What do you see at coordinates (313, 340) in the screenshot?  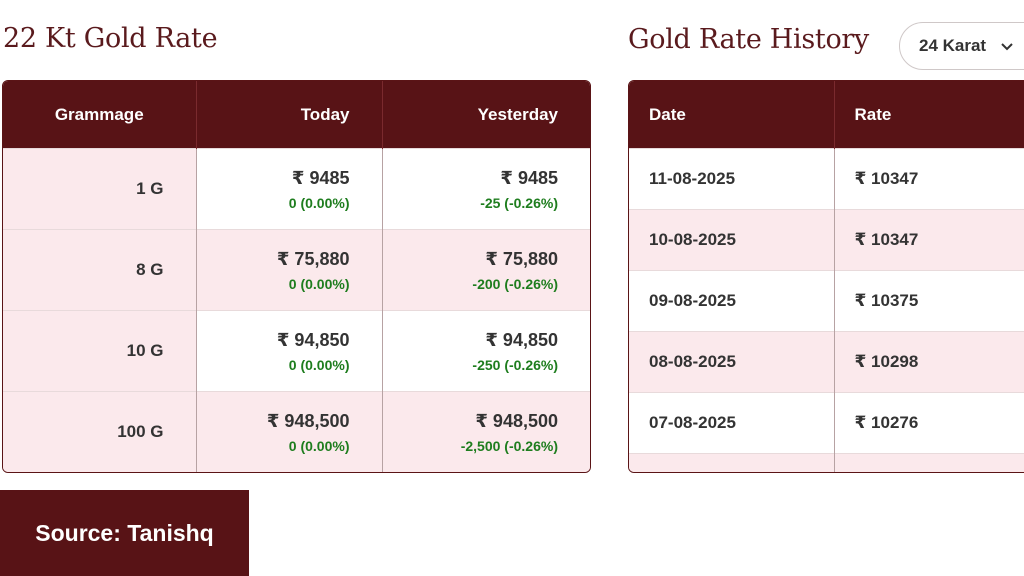 I see `today-price: ₹ 94,850` at bounding box center [313, 340].